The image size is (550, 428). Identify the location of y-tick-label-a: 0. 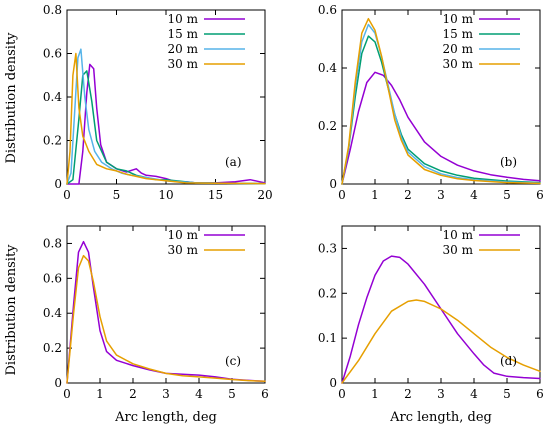
(58, 184).